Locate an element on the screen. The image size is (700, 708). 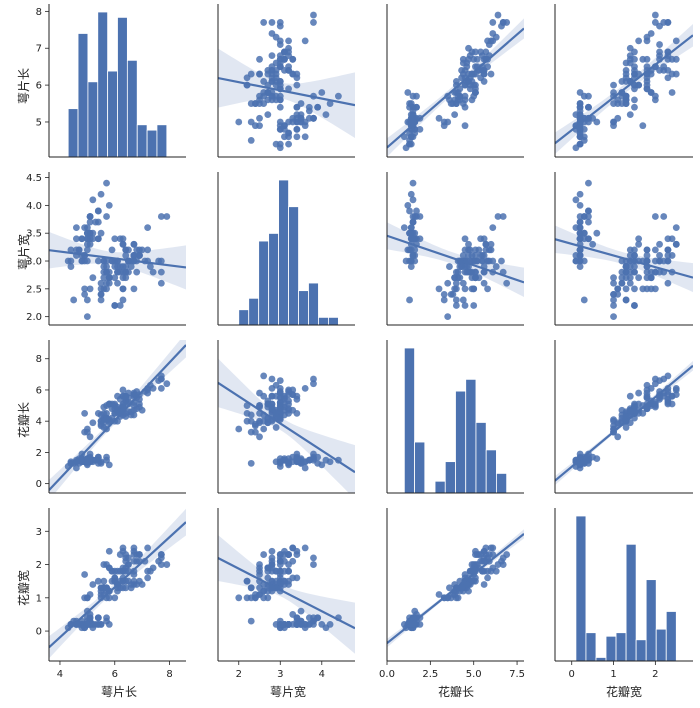
panel-3-1: 2 3 4 is located at coordinates (286, 594).